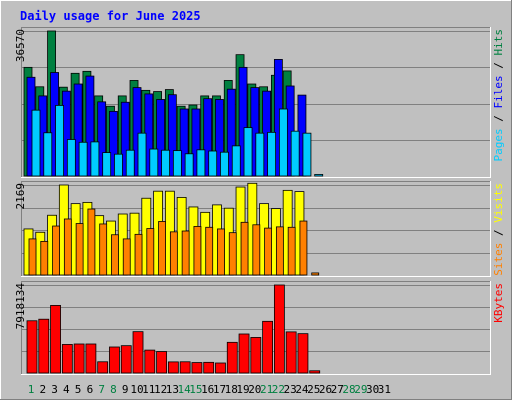 Image resolution: width=512 pixels, height=400 pixels. Describe the element at coordinates (219, 389) in the screenshot. I see `x-label-day-17: 17` at that location.